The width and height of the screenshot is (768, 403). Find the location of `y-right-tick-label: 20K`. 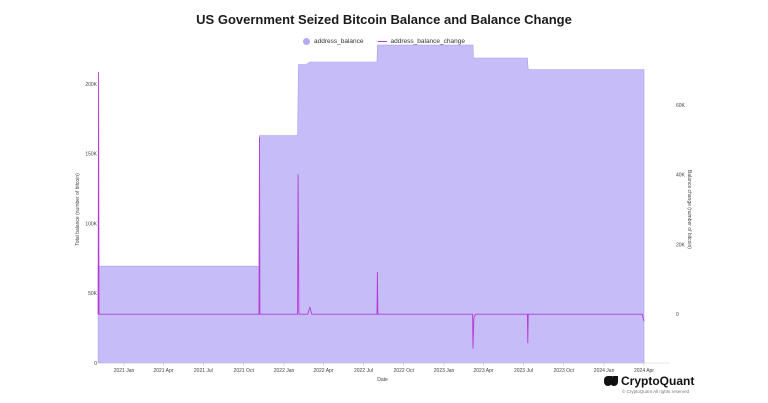

y-right-tick-label: 20K is located at coordinates (681, 245).